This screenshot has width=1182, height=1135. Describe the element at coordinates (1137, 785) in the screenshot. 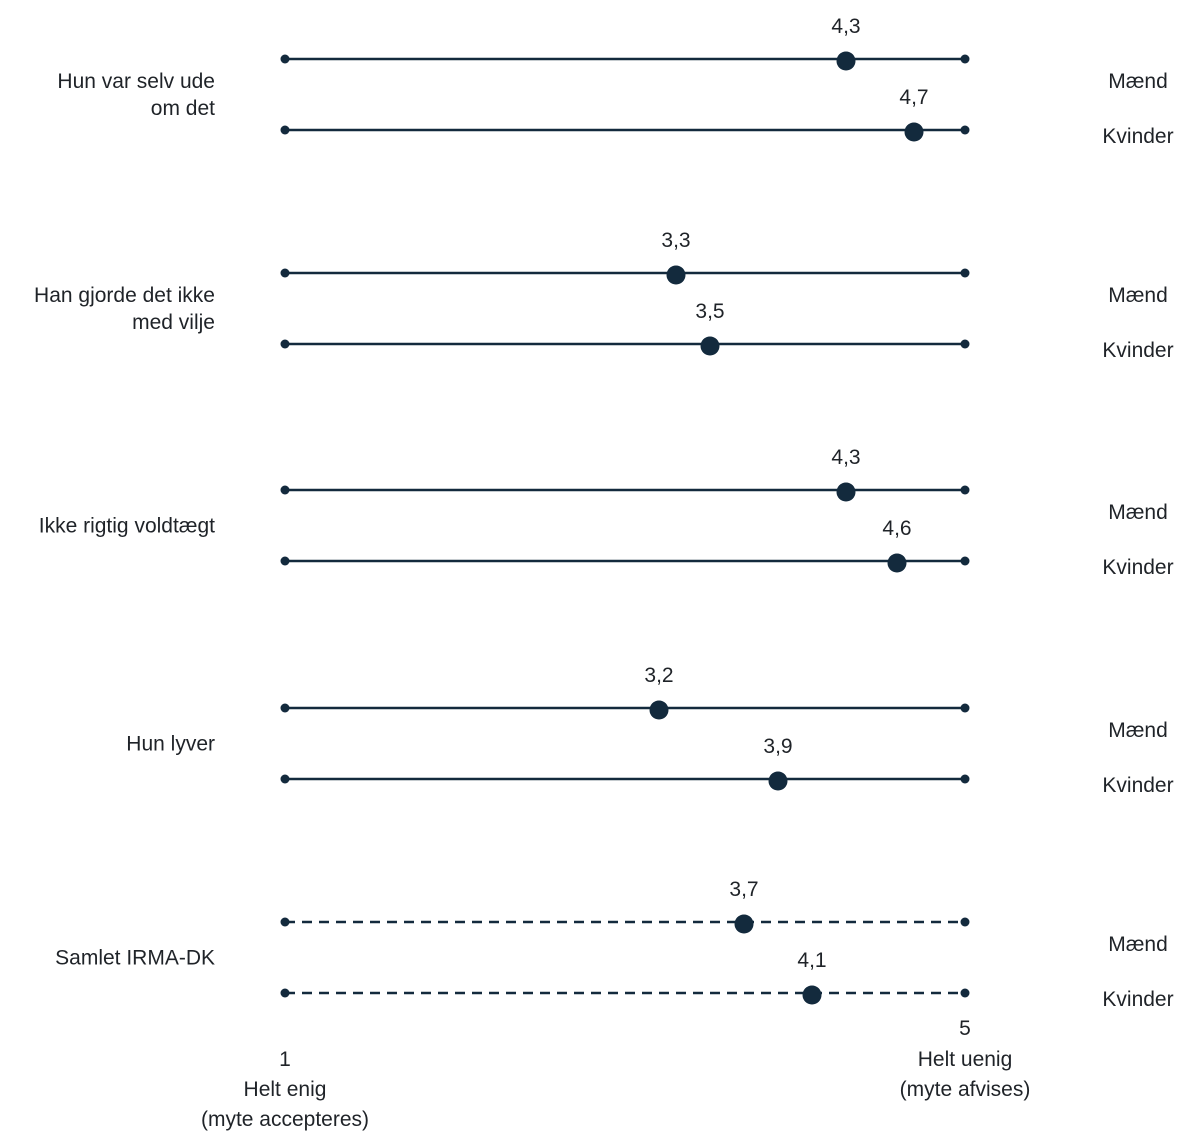

I see `series-label-4-kvinder: Kvinder` at that location.